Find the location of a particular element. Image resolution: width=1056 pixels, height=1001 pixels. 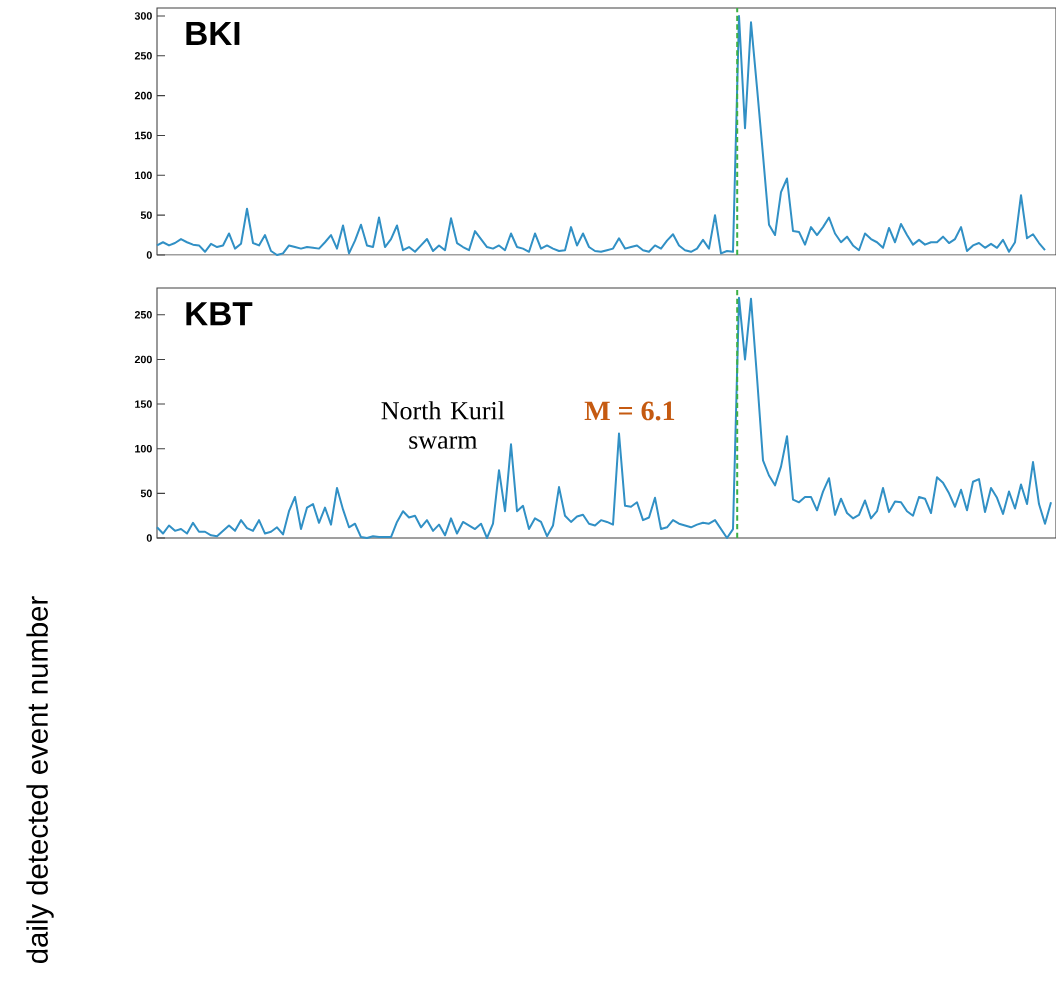

y-axis-title: daily detected event number is located at coordinates (40, 780).